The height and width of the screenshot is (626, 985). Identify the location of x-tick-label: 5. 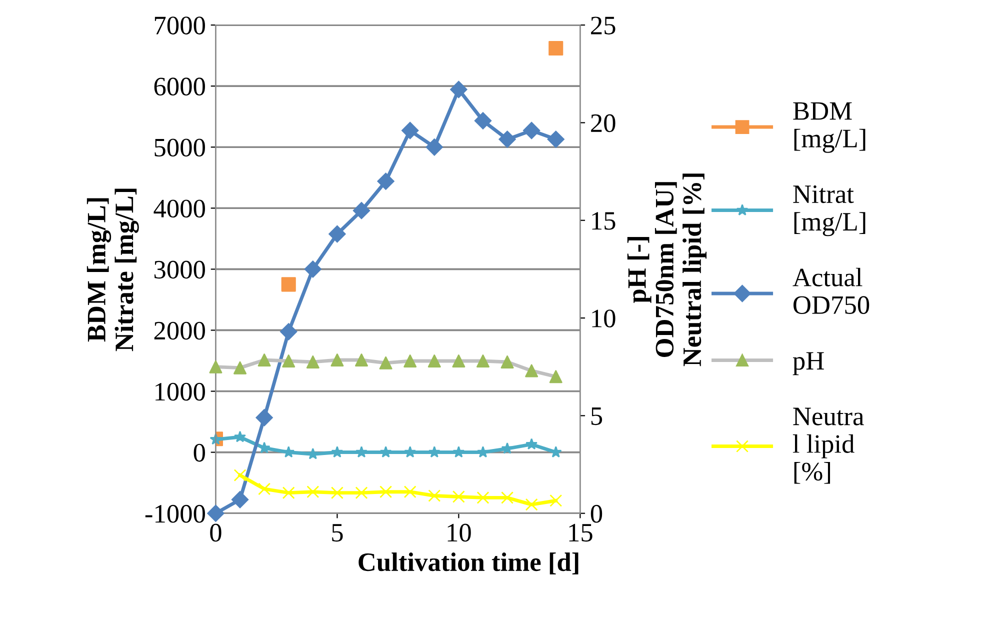
(337, 533).